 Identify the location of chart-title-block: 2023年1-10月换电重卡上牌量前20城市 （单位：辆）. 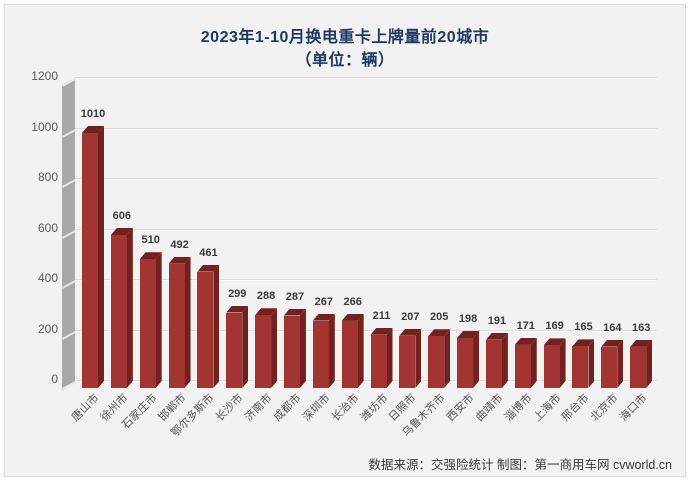
(345, 49).